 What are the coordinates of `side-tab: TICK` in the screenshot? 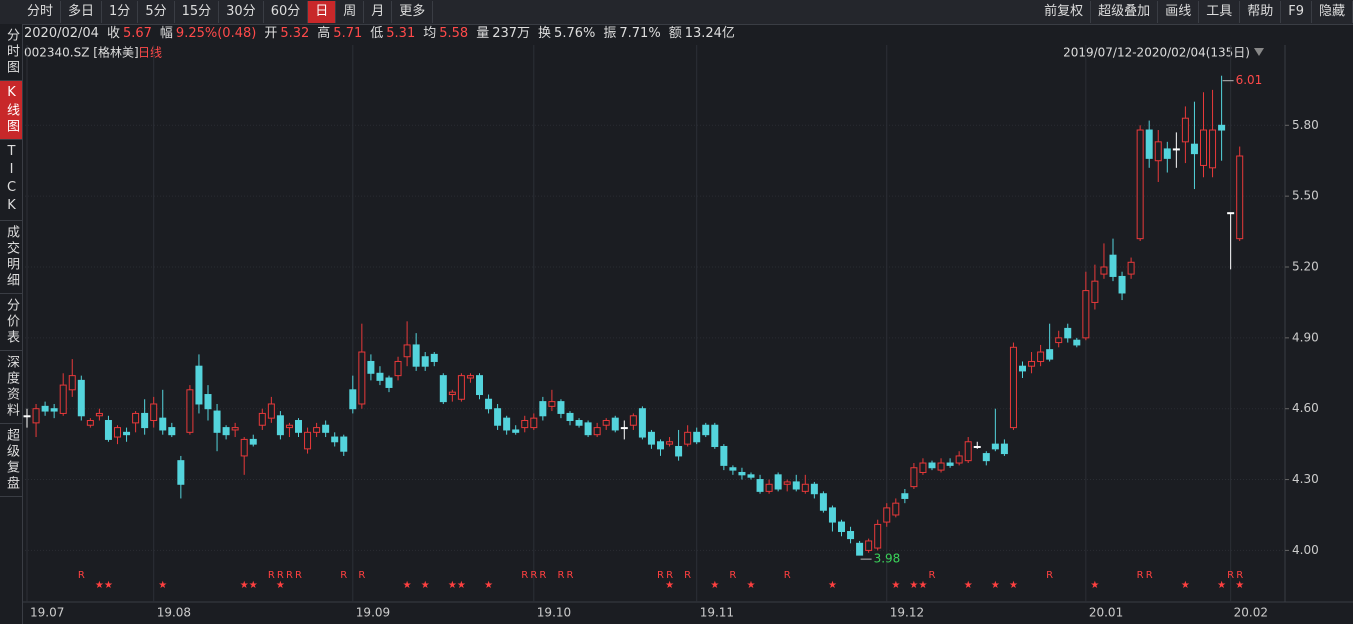 It's located at (11, 180).